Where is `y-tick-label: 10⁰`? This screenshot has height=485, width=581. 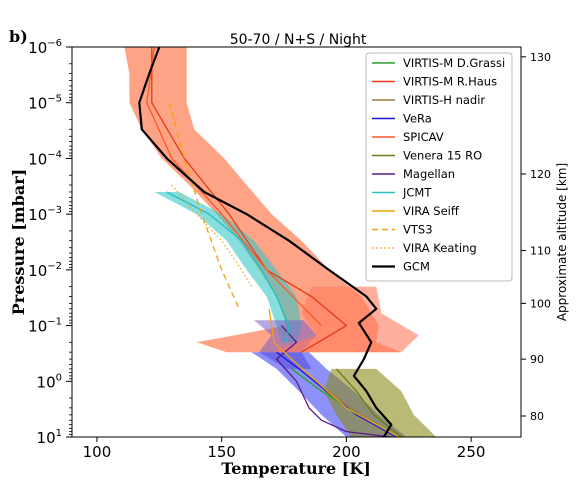 y-tick-label: 10⁰ is located at coordinates (49, 381).